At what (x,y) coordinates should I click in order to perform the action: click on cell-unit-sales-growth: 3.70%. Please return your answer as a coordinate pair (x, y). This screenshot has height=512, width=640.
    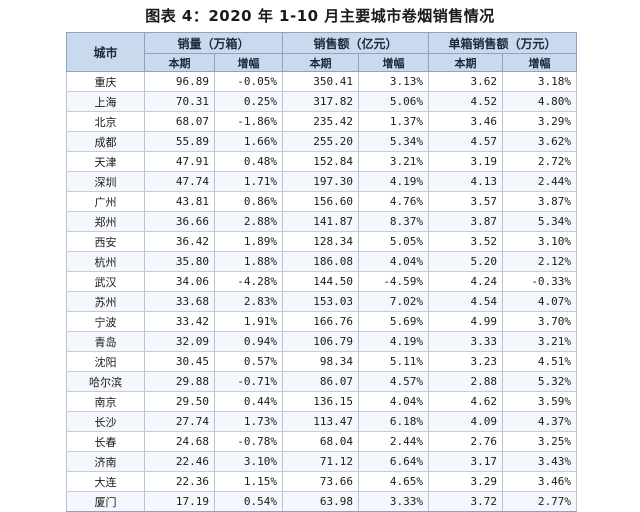
    Looking at the image, I should click on (540, 321).